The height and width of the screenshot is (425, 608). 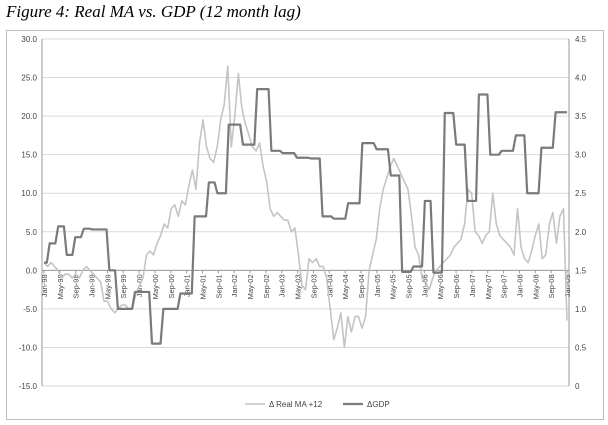 What do you see at coordinates (107, 286) in the screenshot?
I see `x-tick-label: May-99` at bounding box center [107, 286].